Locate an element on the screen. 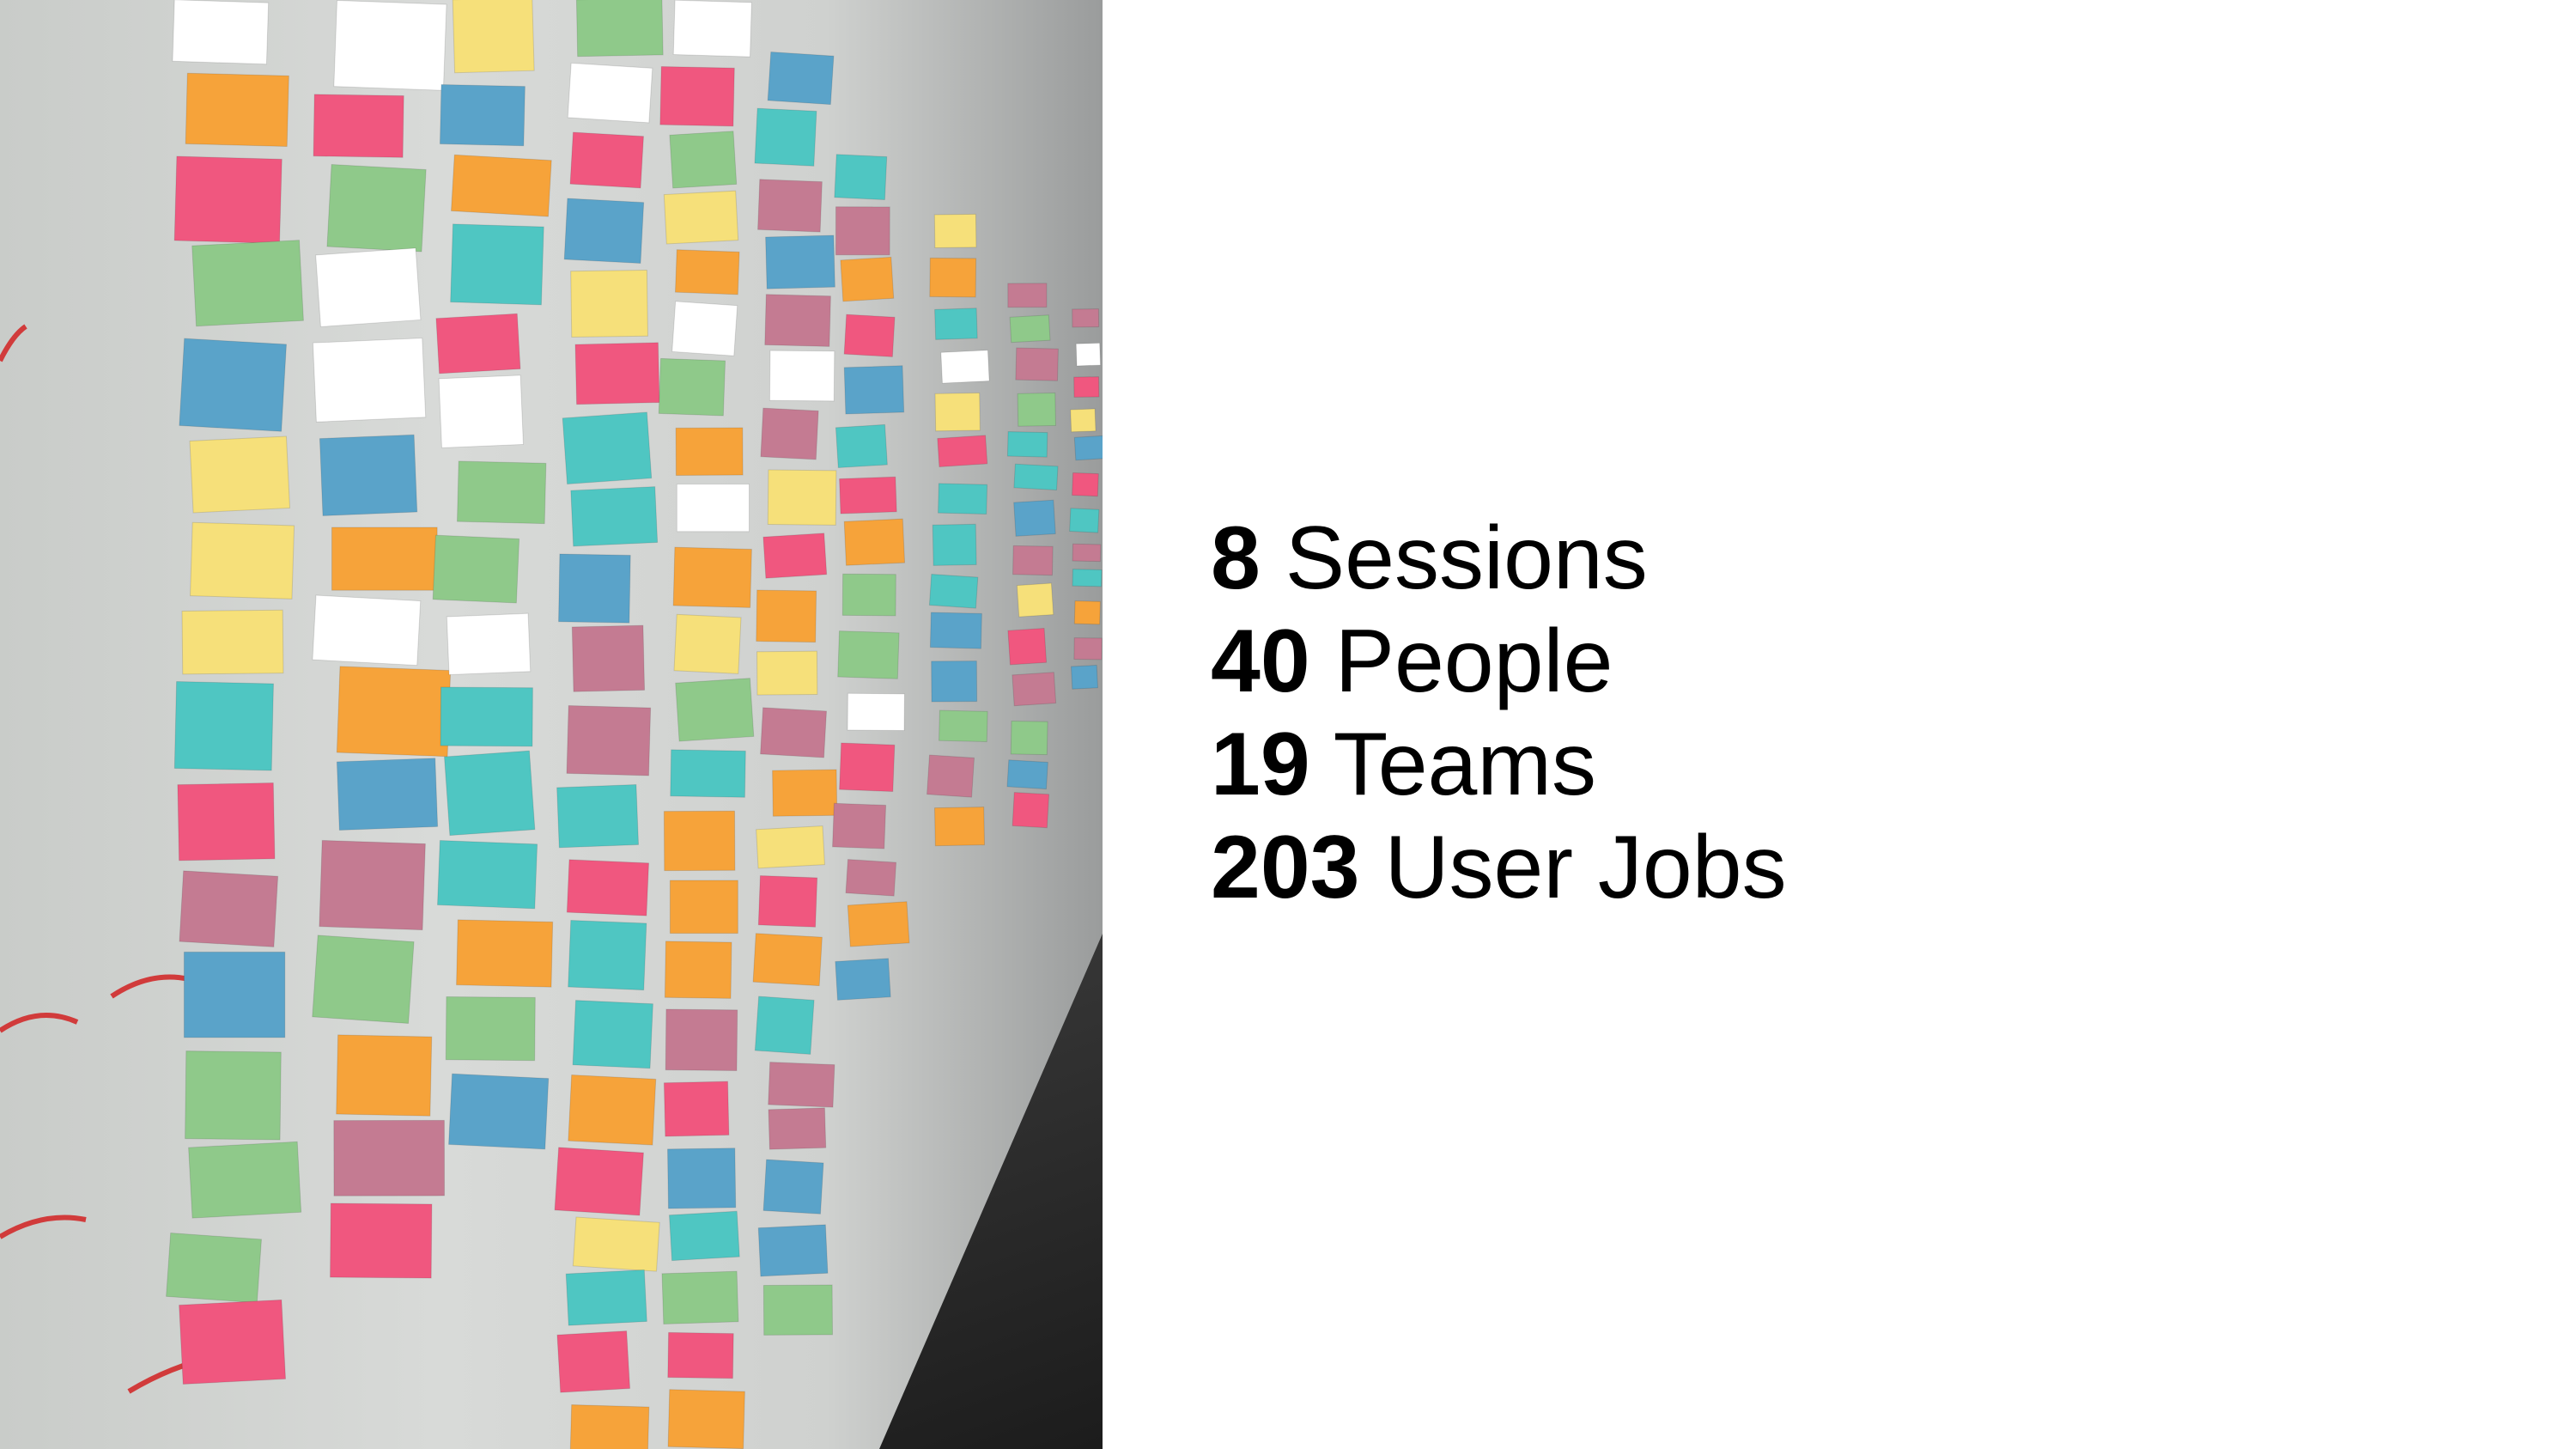 The image size is (2576, 1449). stat-label: Teams is located at coordinates (1465, 764).